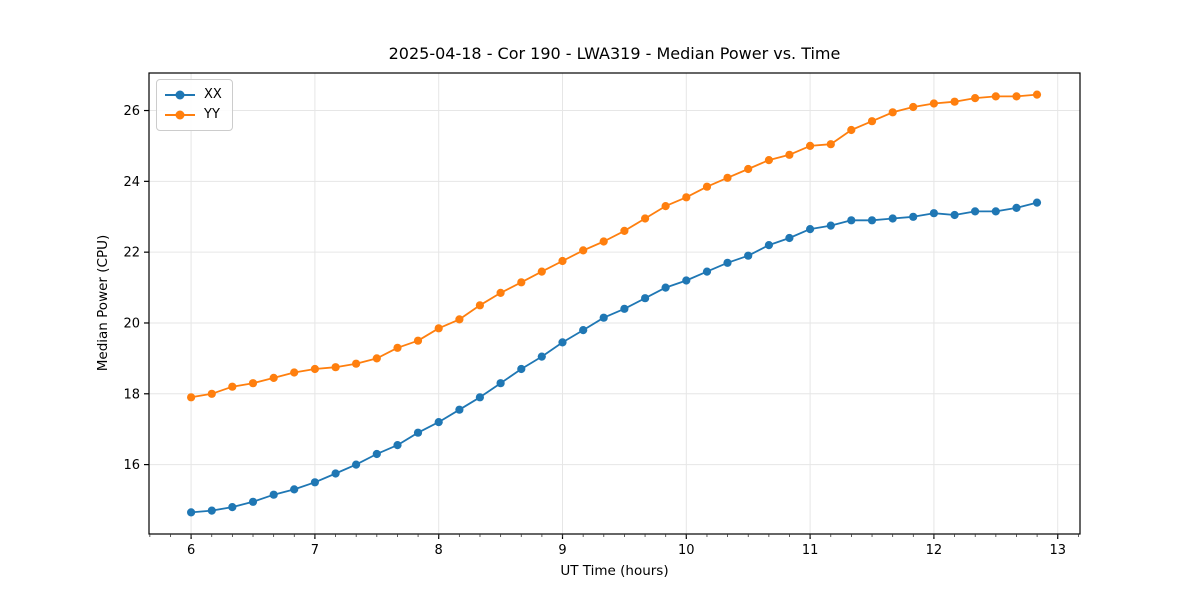 The image size is (1200, 600). I want to click on y-tick-label: 22, so click(131, 253).